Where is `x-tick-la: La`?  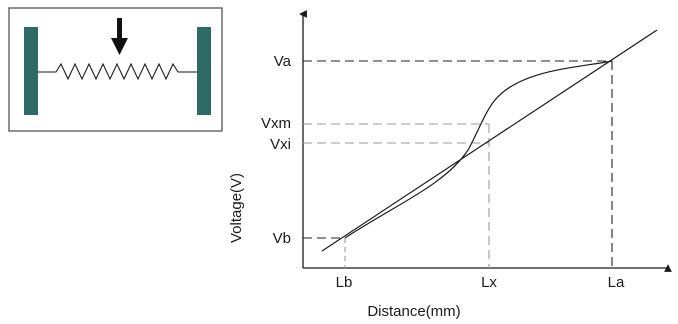
x-tick-la: La is located at coordinates (616, 282).